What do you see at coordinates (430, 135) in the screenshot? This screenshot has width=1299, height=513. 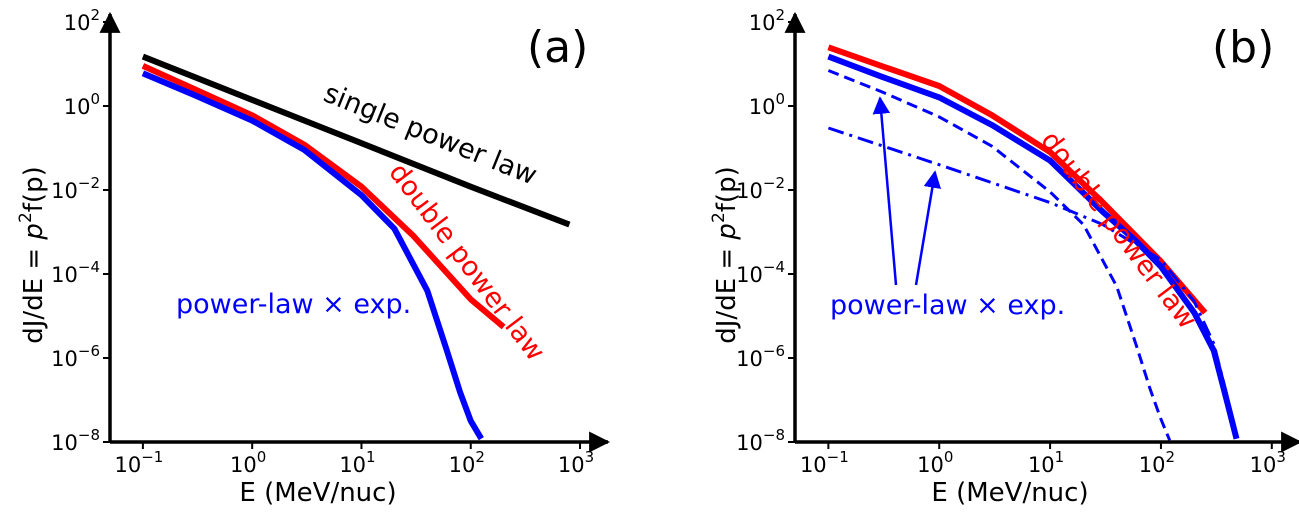 I see `label-single-power-law: single power law` at bounding box center [430, 135].